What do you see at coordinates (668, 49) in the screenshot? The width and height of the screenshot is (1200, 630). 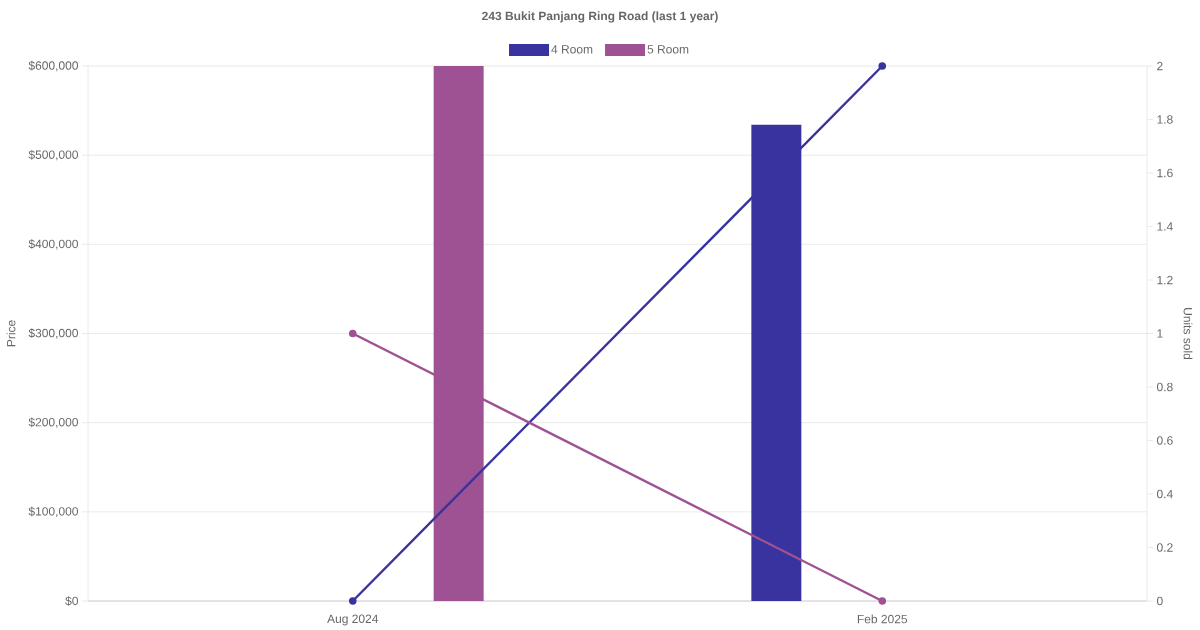 I see `legend-label: 5 Room` at bounding box center [668, 49].